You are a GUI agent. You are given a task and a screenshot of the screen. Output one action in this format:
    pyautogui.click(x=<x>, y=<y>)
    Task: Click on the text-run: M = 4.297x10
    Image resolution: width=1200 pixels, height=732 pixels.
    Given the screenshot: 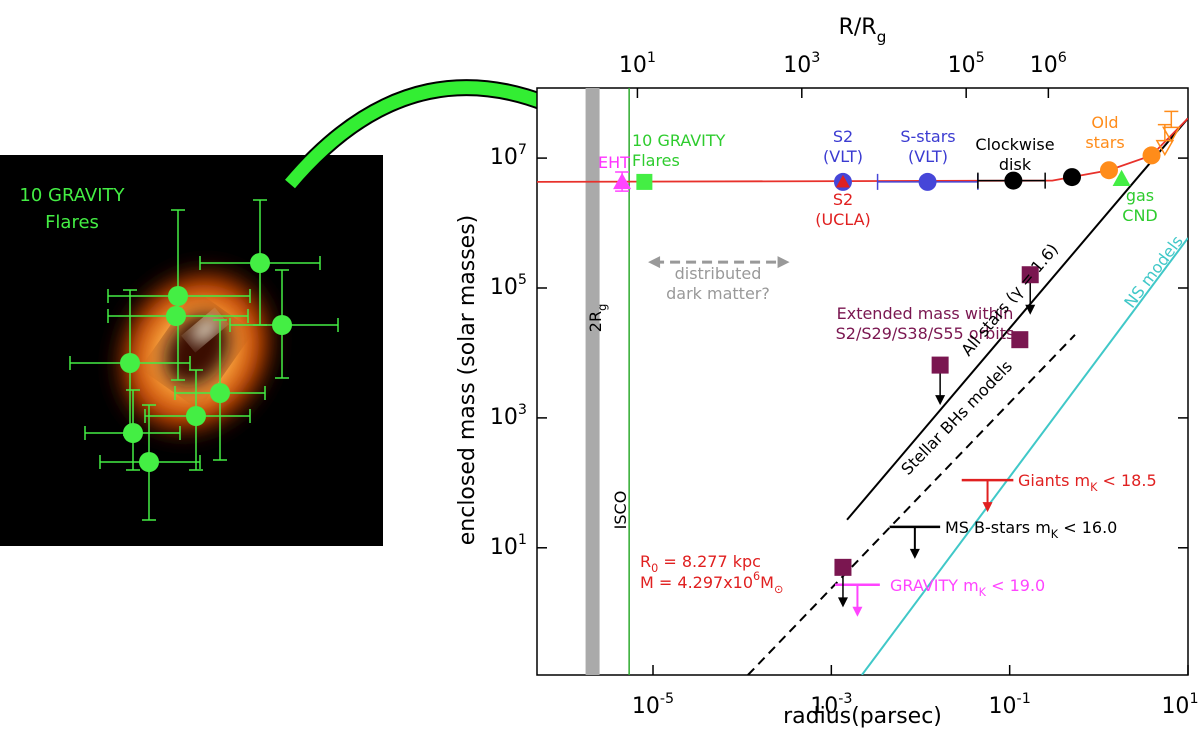 What is the action you would take?
    pyautogui.click(x=696, y=582)
    